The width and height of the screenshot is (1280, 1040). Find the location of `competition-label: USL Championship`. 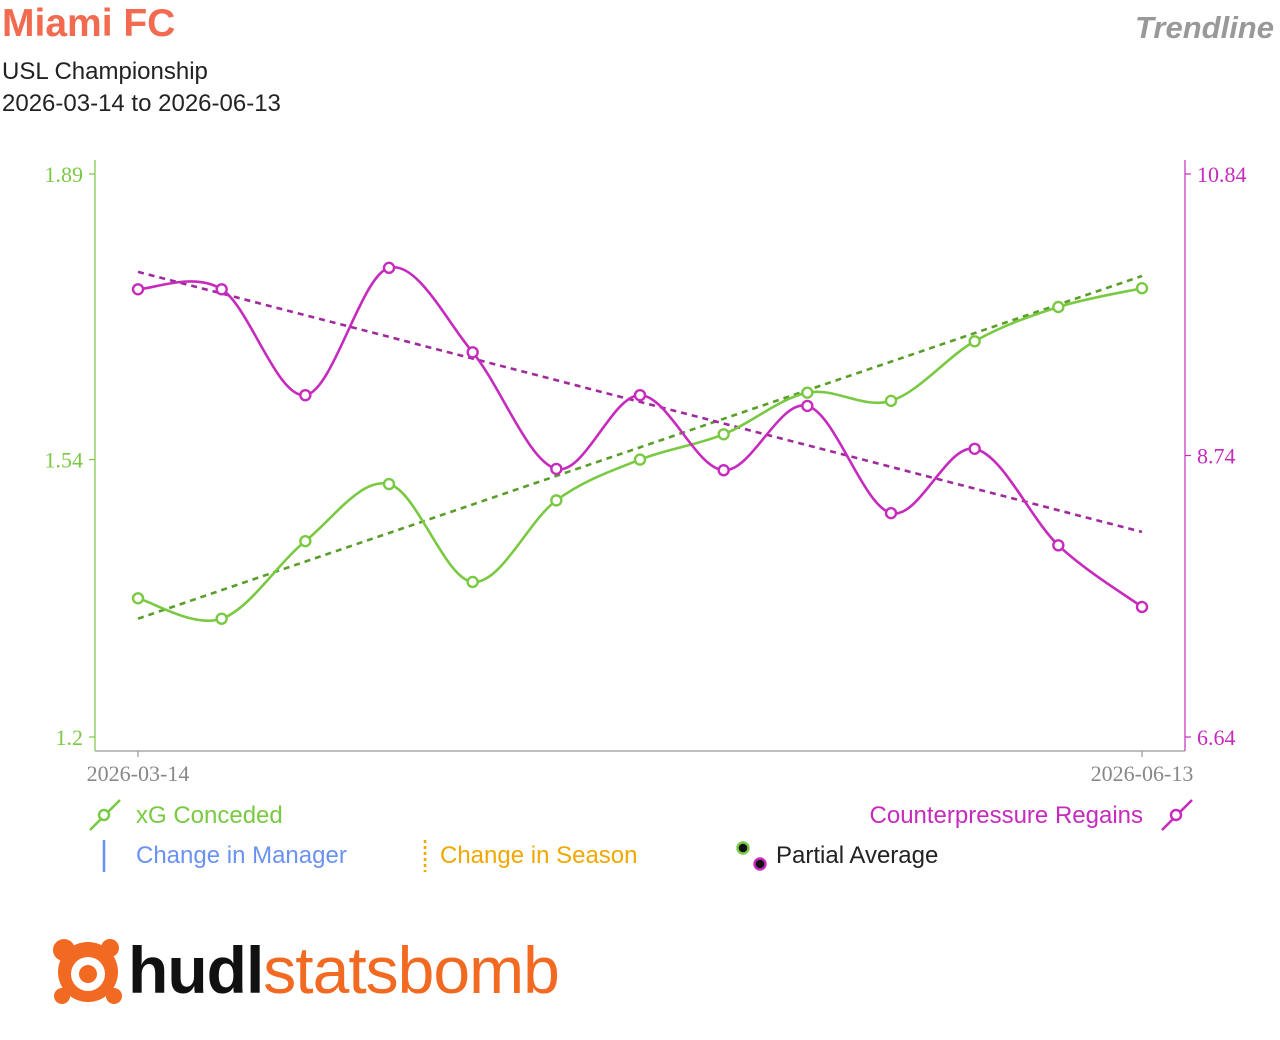

competition-label: USL Championship is located at coordinates (105, 71).